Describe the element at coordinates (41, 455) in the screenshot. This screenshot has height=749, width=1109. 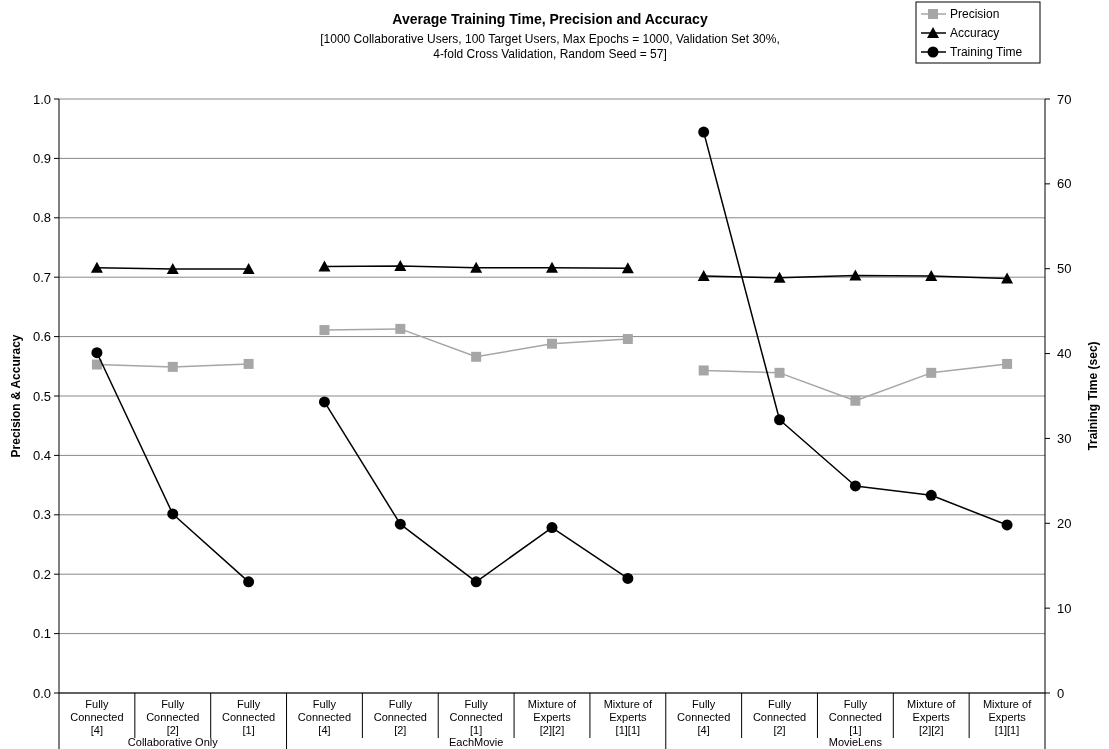
I see `y-tick-label: 0.4` at that location.